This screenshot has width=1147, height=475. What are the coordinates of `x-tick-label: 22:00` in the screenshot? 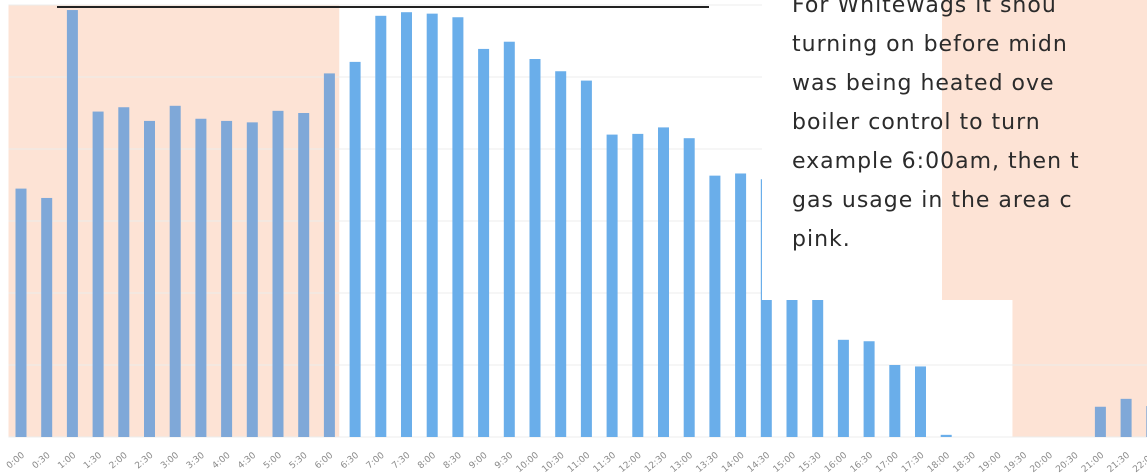 It's located at (1139, 462).